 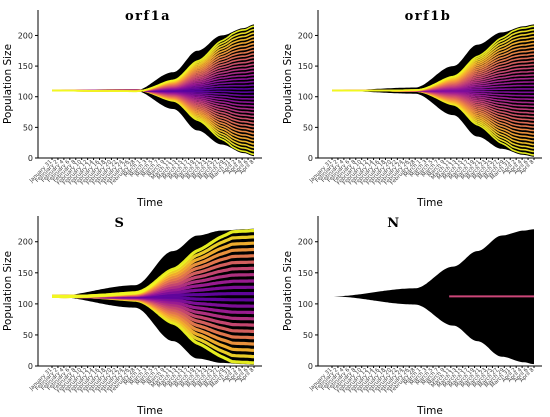 I want to click on panel-title: orf1a, so click(x=148, y=16).